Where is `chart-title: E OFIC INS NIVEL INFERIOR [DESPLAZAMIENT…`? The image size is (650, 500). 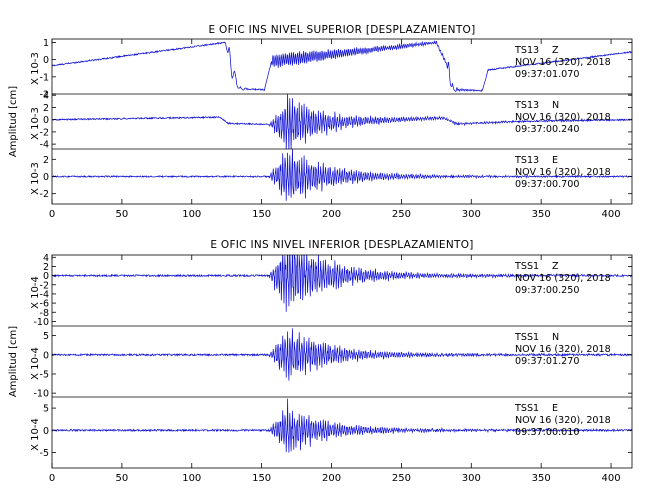 chart-title: E OFIC INS NIVEL INFERIOR [DESPLAZAMIENT… is located at coordinates (341, 245).